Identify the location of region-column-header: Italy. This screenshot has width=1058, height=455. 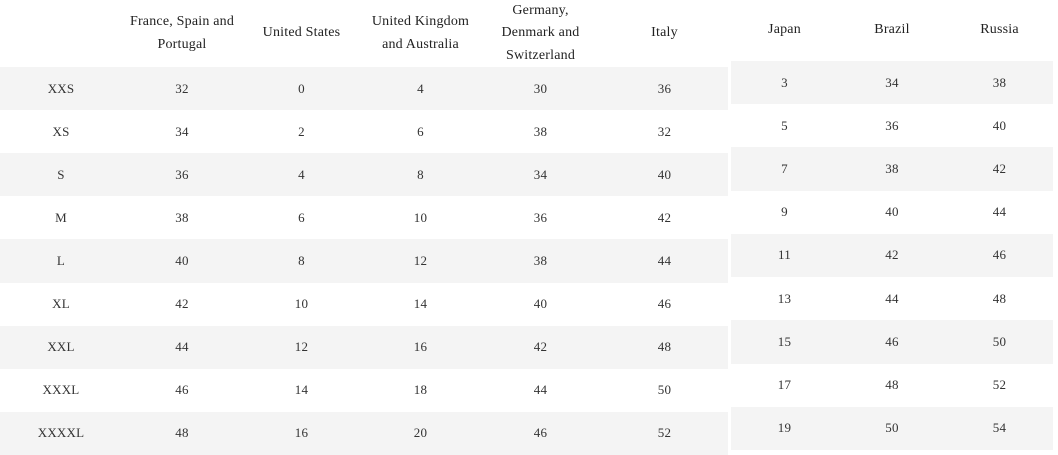
(664, 34).